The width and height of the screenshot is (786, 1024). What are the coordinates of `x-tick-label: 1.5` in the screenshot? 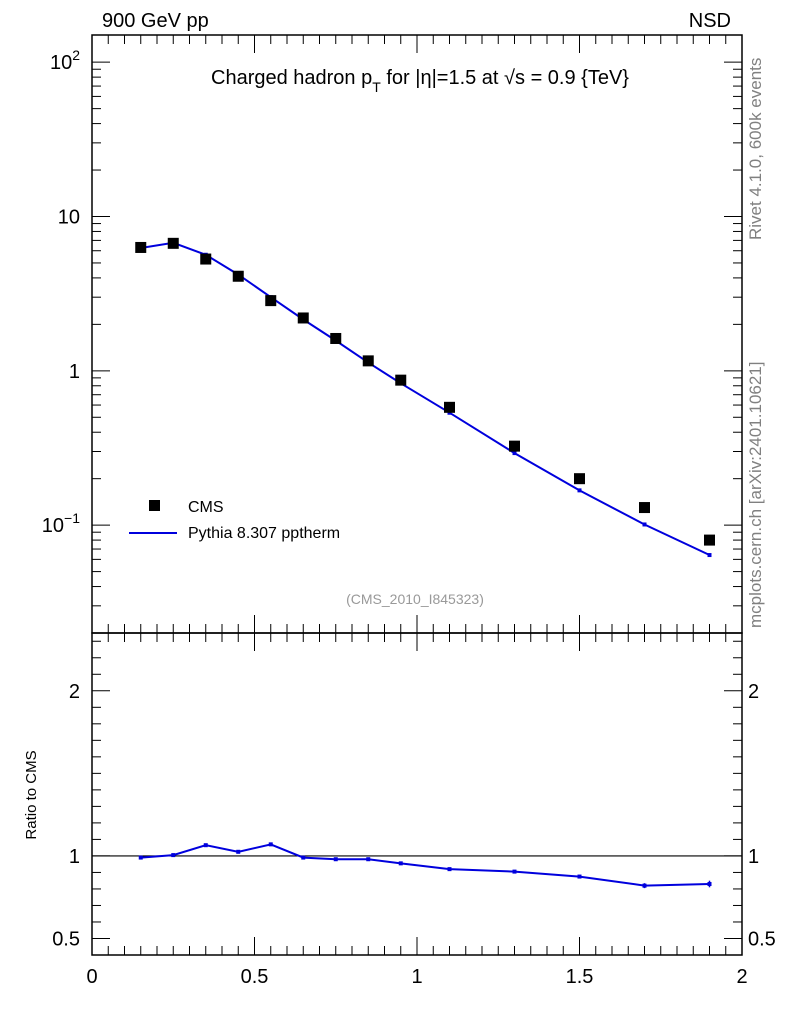 It's located at (580, 977).